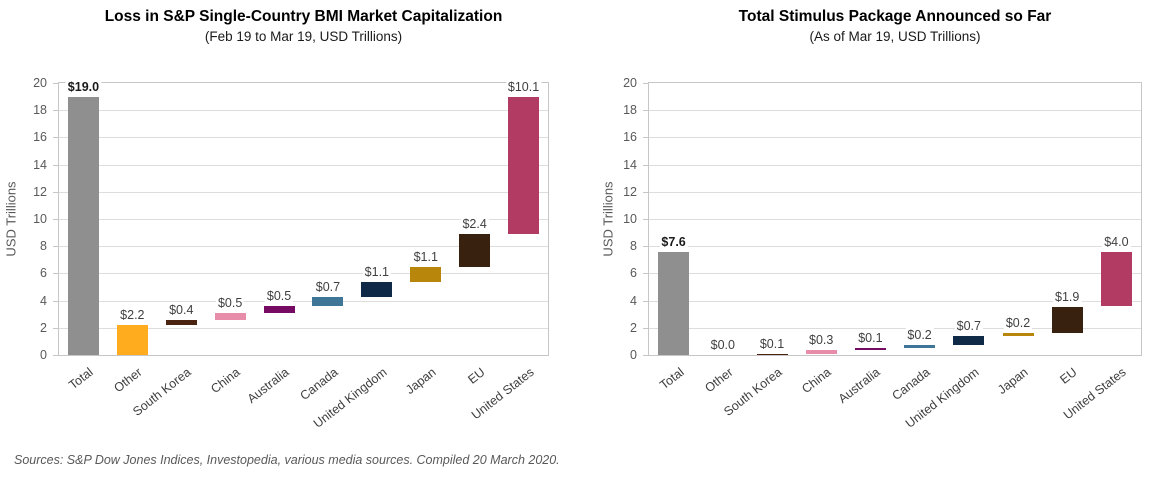  I want to click on data-label-total: $19.0, so click(83, 87).